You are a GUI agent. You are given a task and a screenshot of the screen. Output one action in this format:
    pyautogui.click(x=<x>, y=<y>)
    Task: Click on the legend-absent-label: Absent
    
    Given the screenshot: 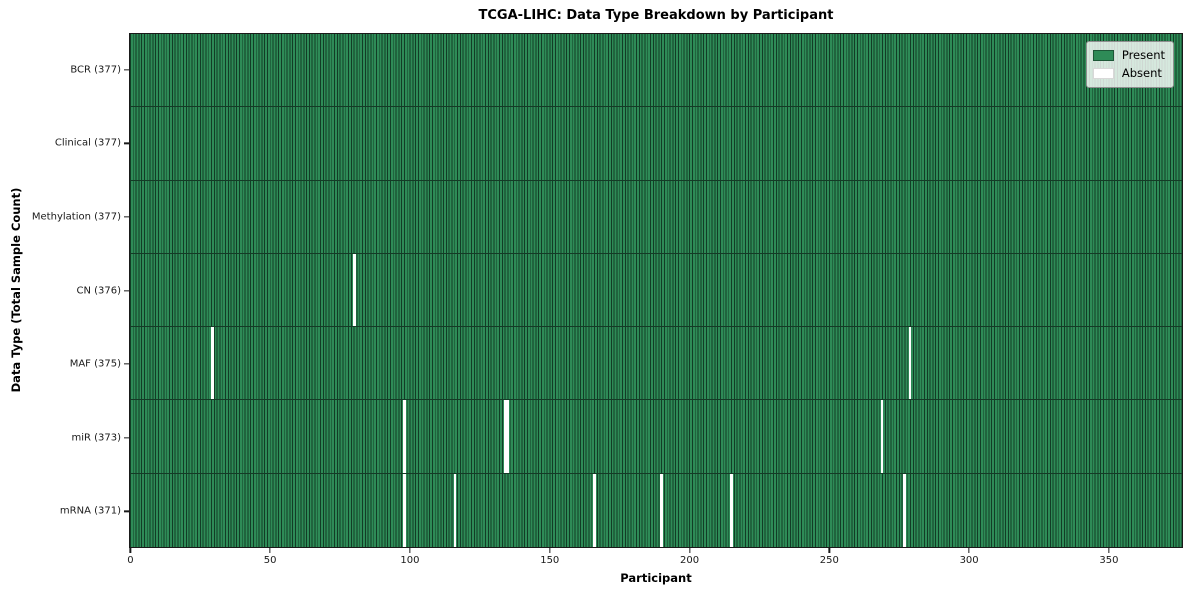 What is the action you would take?
    pyautogui.click(x=1141, y=72)
    